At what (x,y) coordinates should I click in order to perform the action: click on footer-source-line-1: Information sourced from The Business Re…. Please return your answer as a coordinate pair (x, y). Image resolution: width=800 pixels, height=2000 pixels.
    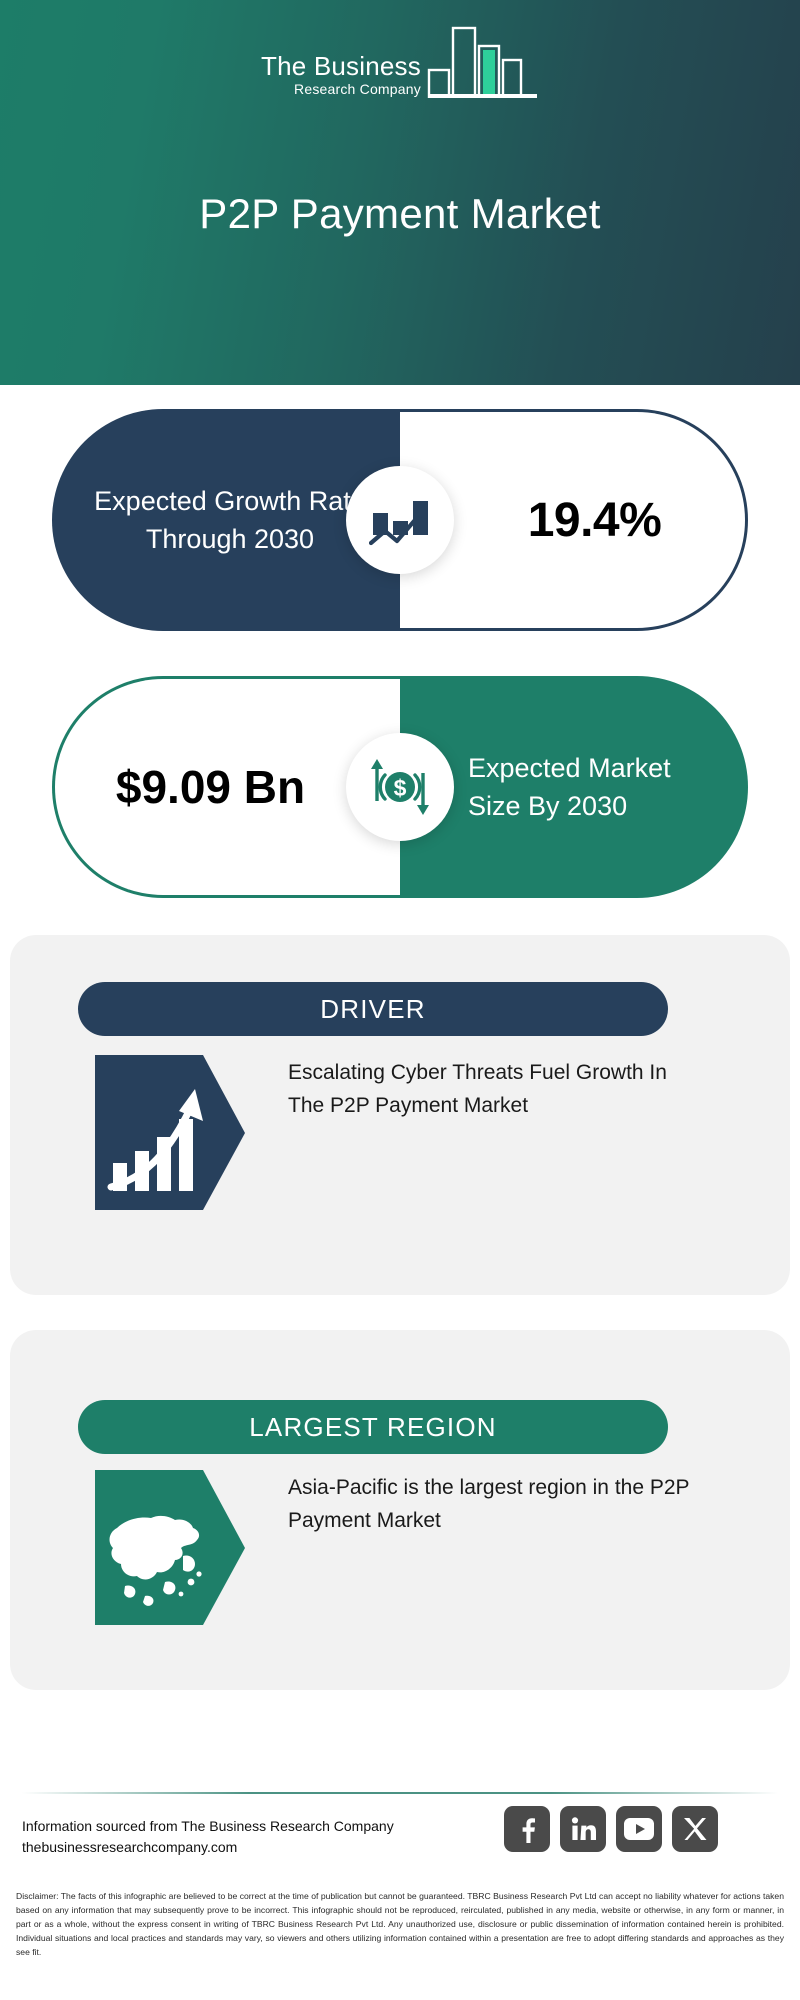
    Looking at the image, I should click on (208, 1826).